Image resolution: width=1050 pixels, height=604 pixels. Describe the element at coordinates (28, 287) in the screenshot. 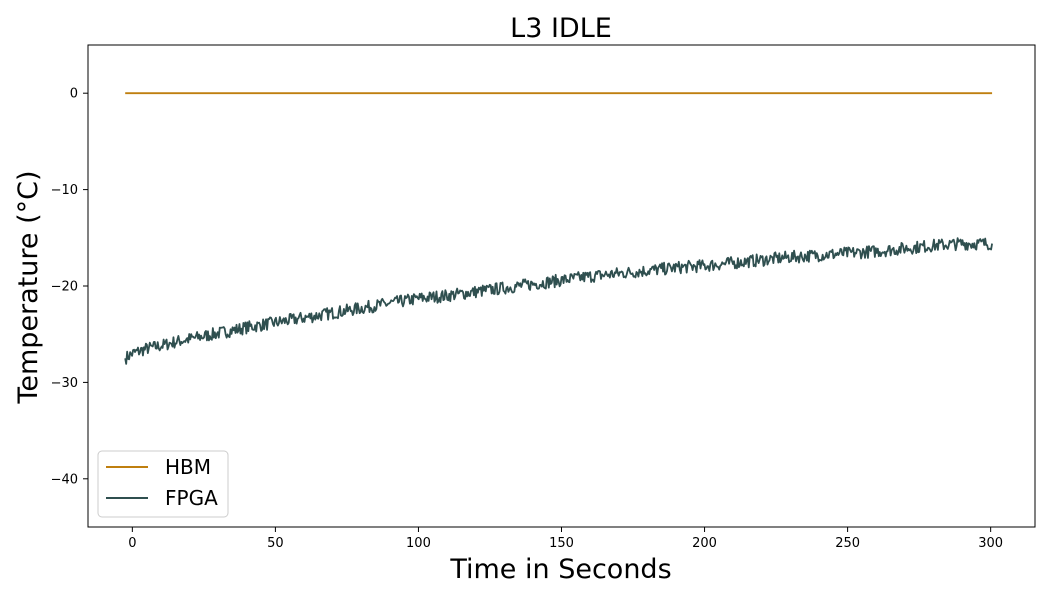

I see `y-axis-label: Temperature (°C)` at that location.